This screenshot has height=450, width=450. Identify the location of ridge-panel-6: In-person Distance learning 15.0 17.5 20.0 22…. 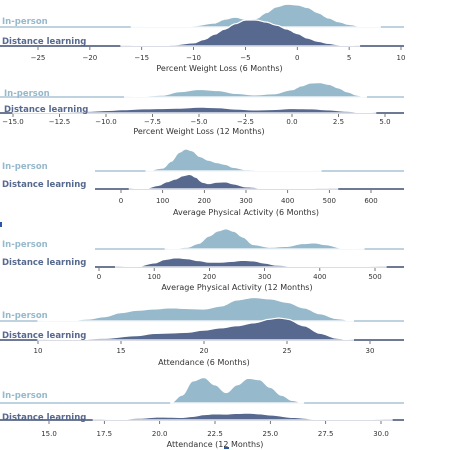
(202, 413).